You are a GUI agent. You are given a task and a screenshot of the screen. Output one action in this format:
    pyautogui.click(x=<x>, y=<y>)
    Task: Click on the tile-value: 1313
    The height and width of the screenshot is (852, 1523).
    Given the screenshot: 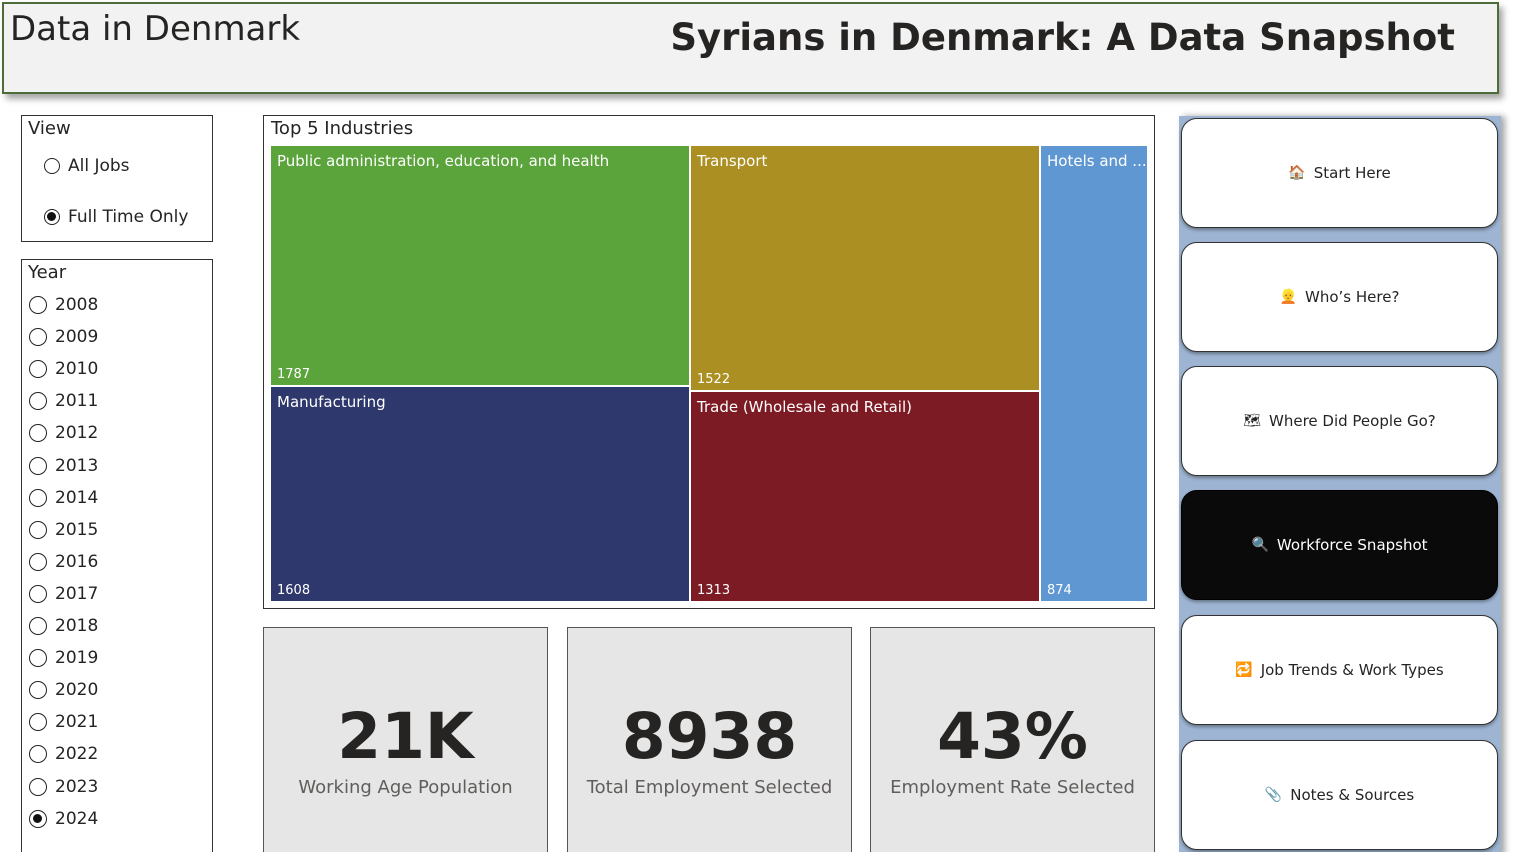 What is the action you would take?
    pyautogui.click(x=714, y=590)
    